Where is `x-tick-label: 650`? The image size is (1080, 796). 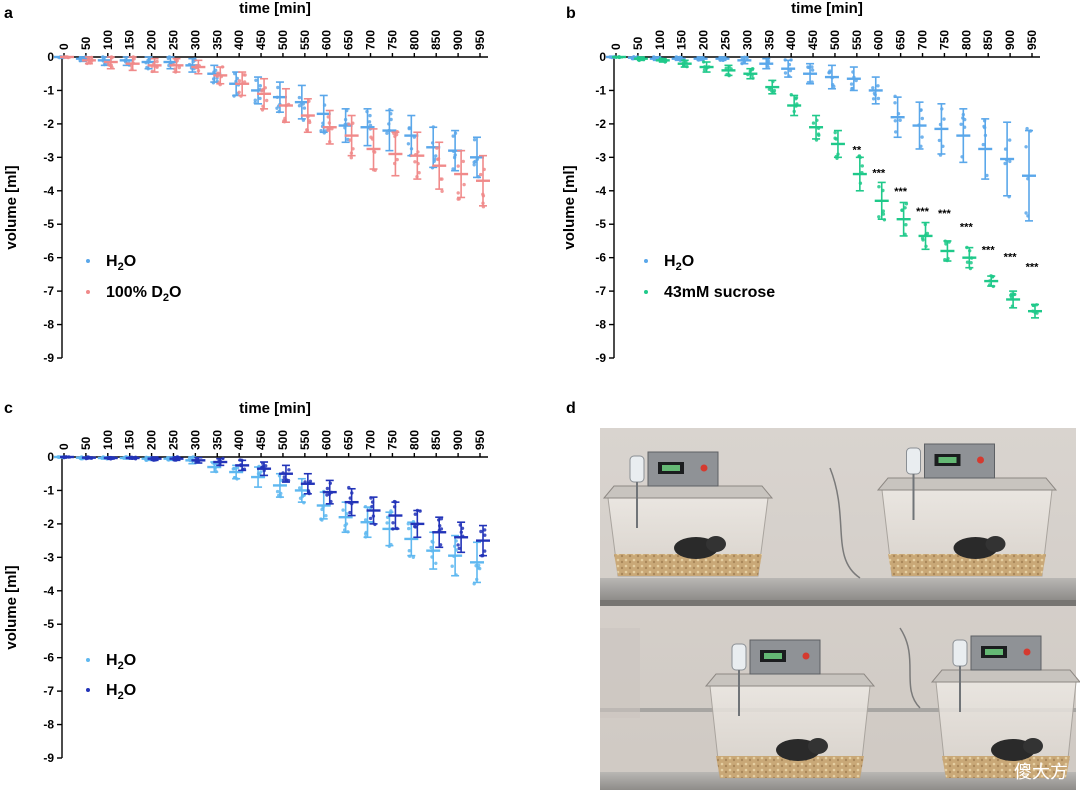 x-tick-label: 650 is located at coordinates (349, 440).